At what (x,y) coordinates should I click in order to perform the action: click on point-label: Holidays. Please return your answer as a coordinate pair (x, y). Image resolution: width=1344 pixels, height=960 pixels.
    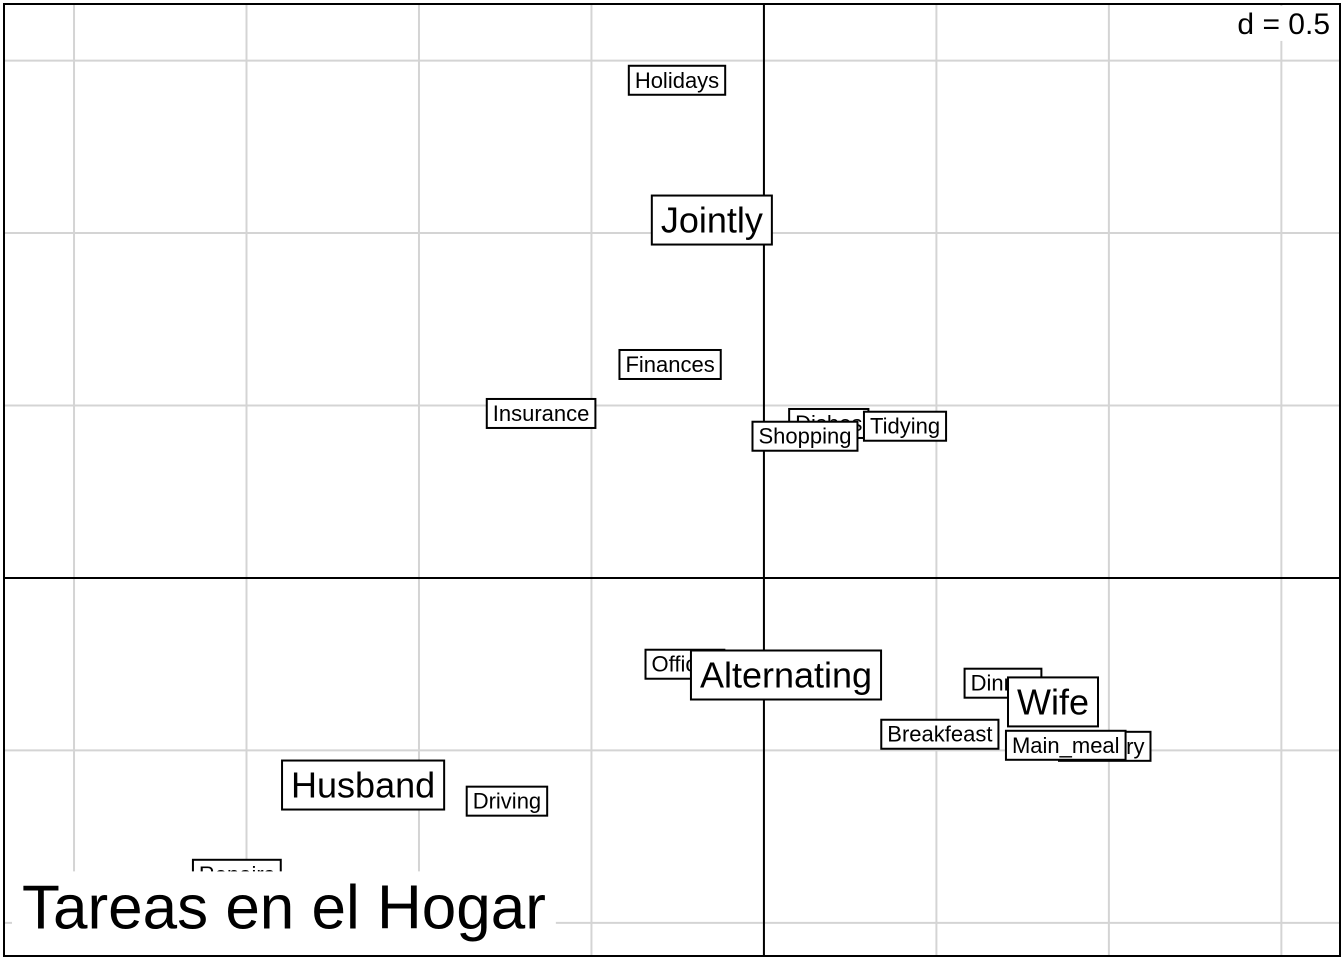
    Looking at the image, I should click on (677, 80).